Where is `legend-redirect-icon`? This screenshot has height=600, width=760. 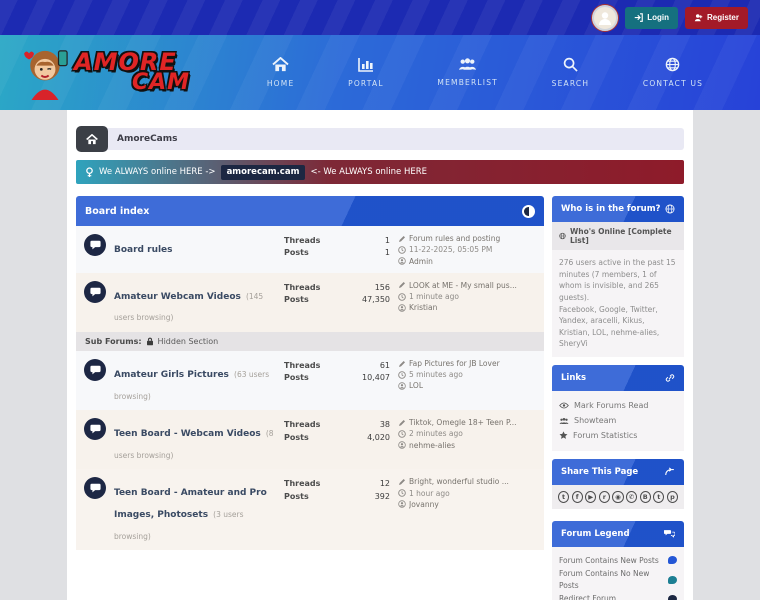
legend-redirect-icon is located at coordinates (672, 597).